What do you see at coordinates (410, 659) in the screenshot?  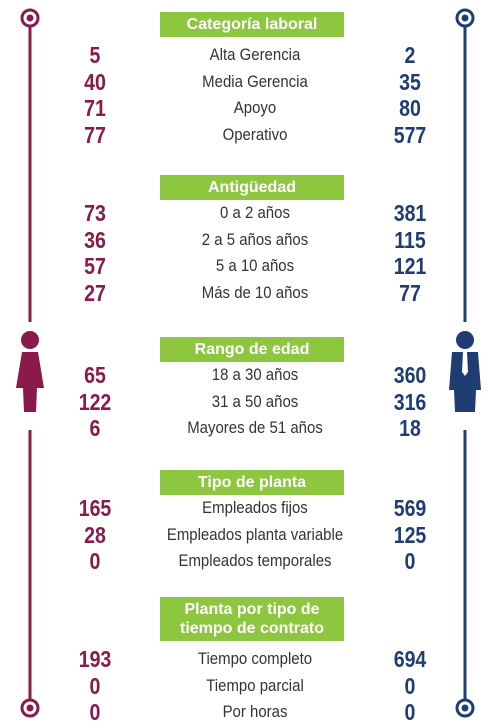 I see `men-count: 694` at bounding box center [410, 659].